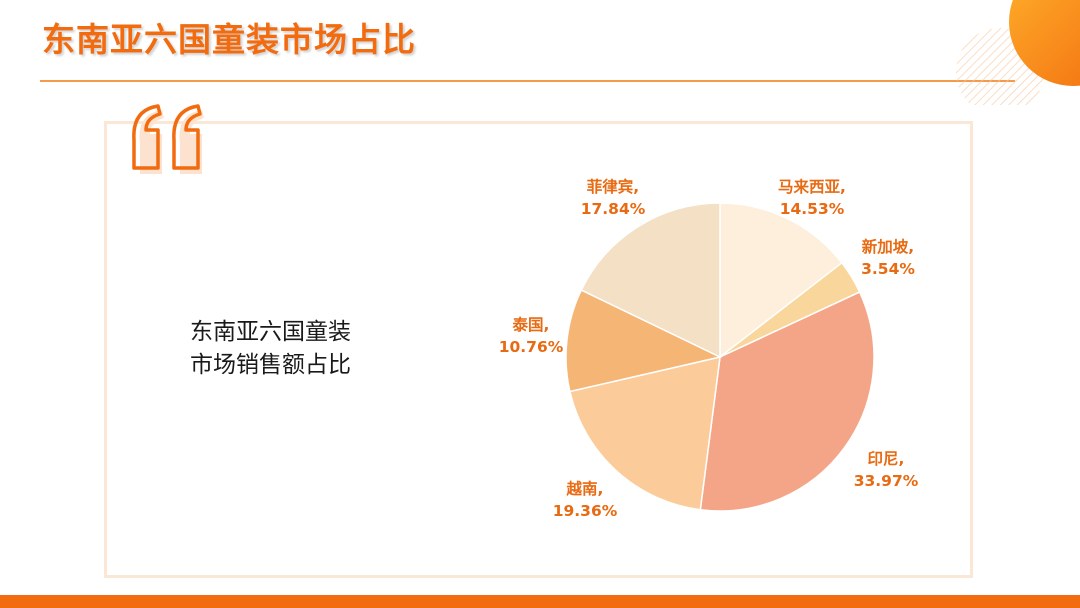  I want to click on chart-description: 东南亚六国童装 市场销售额占比, so click(270, 349).